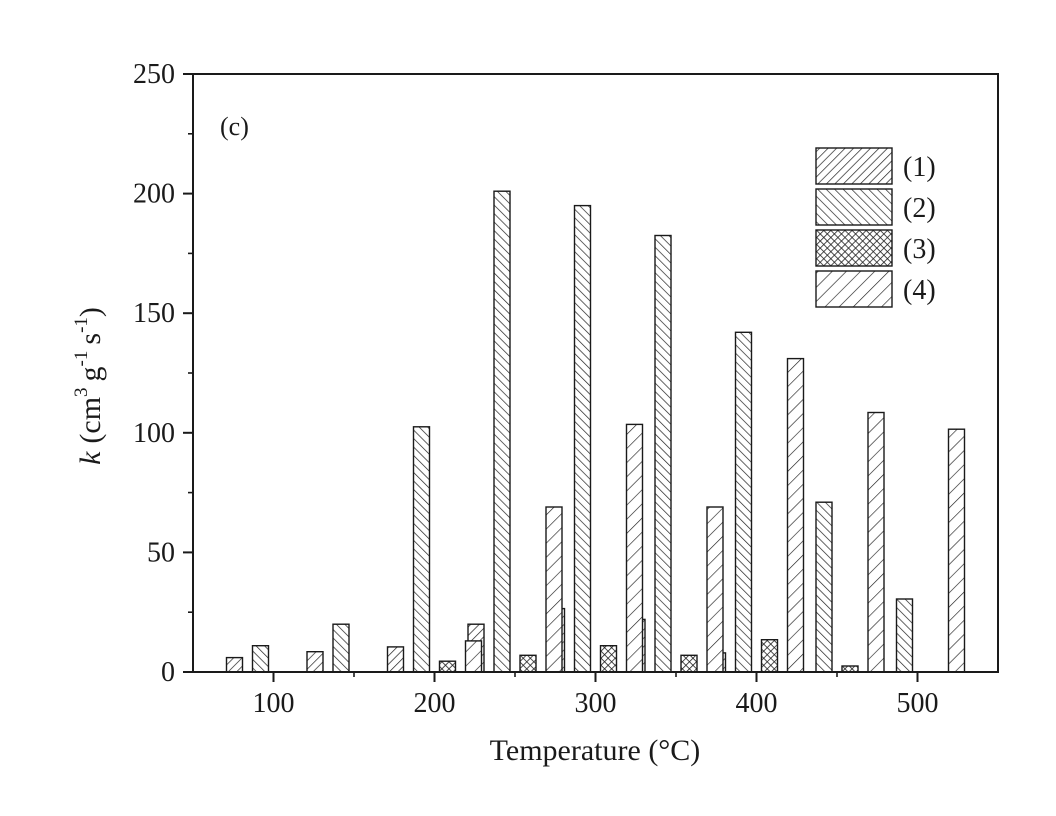 Image resolution: width=1056 pixels, height=816 pixels. What do you see at coordinates (274, 703) in the screenshot?
I see `x-tick-label: 100` at bounding box center [274, 703].